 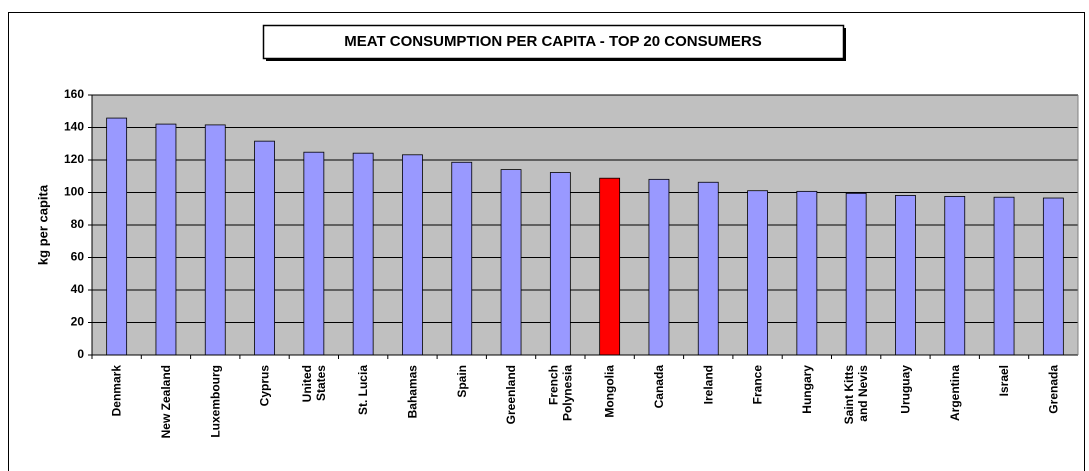 What do you see at coordinates (265, 386) in the screenshot?
I see `x-tick-label: Cyprus` at bounding box center [265, 386].